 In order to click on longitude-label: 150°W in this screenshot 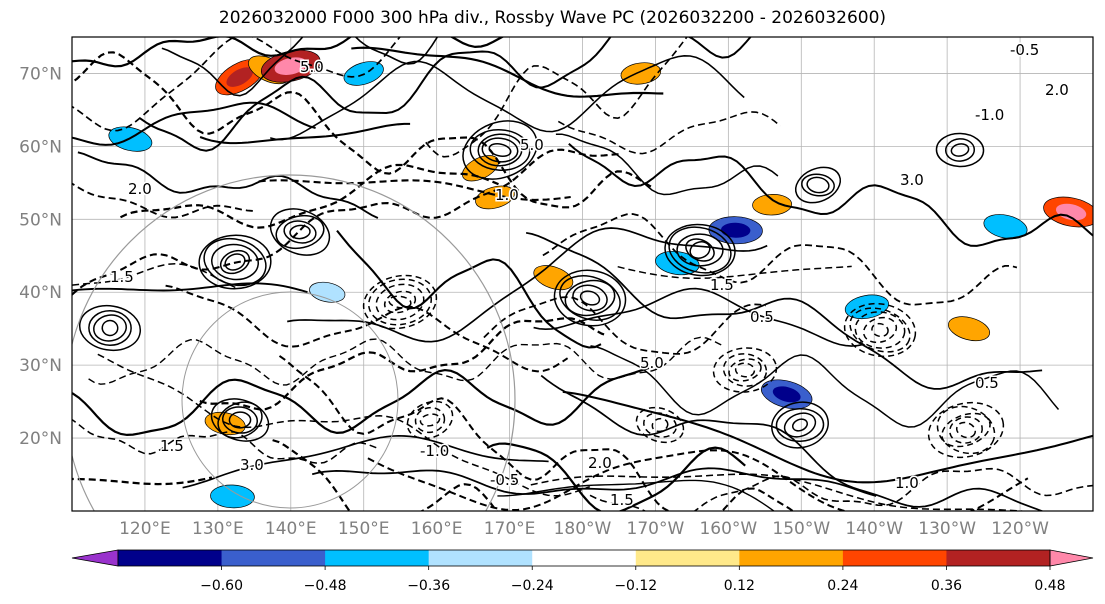, I will do `click(801, 529)`.